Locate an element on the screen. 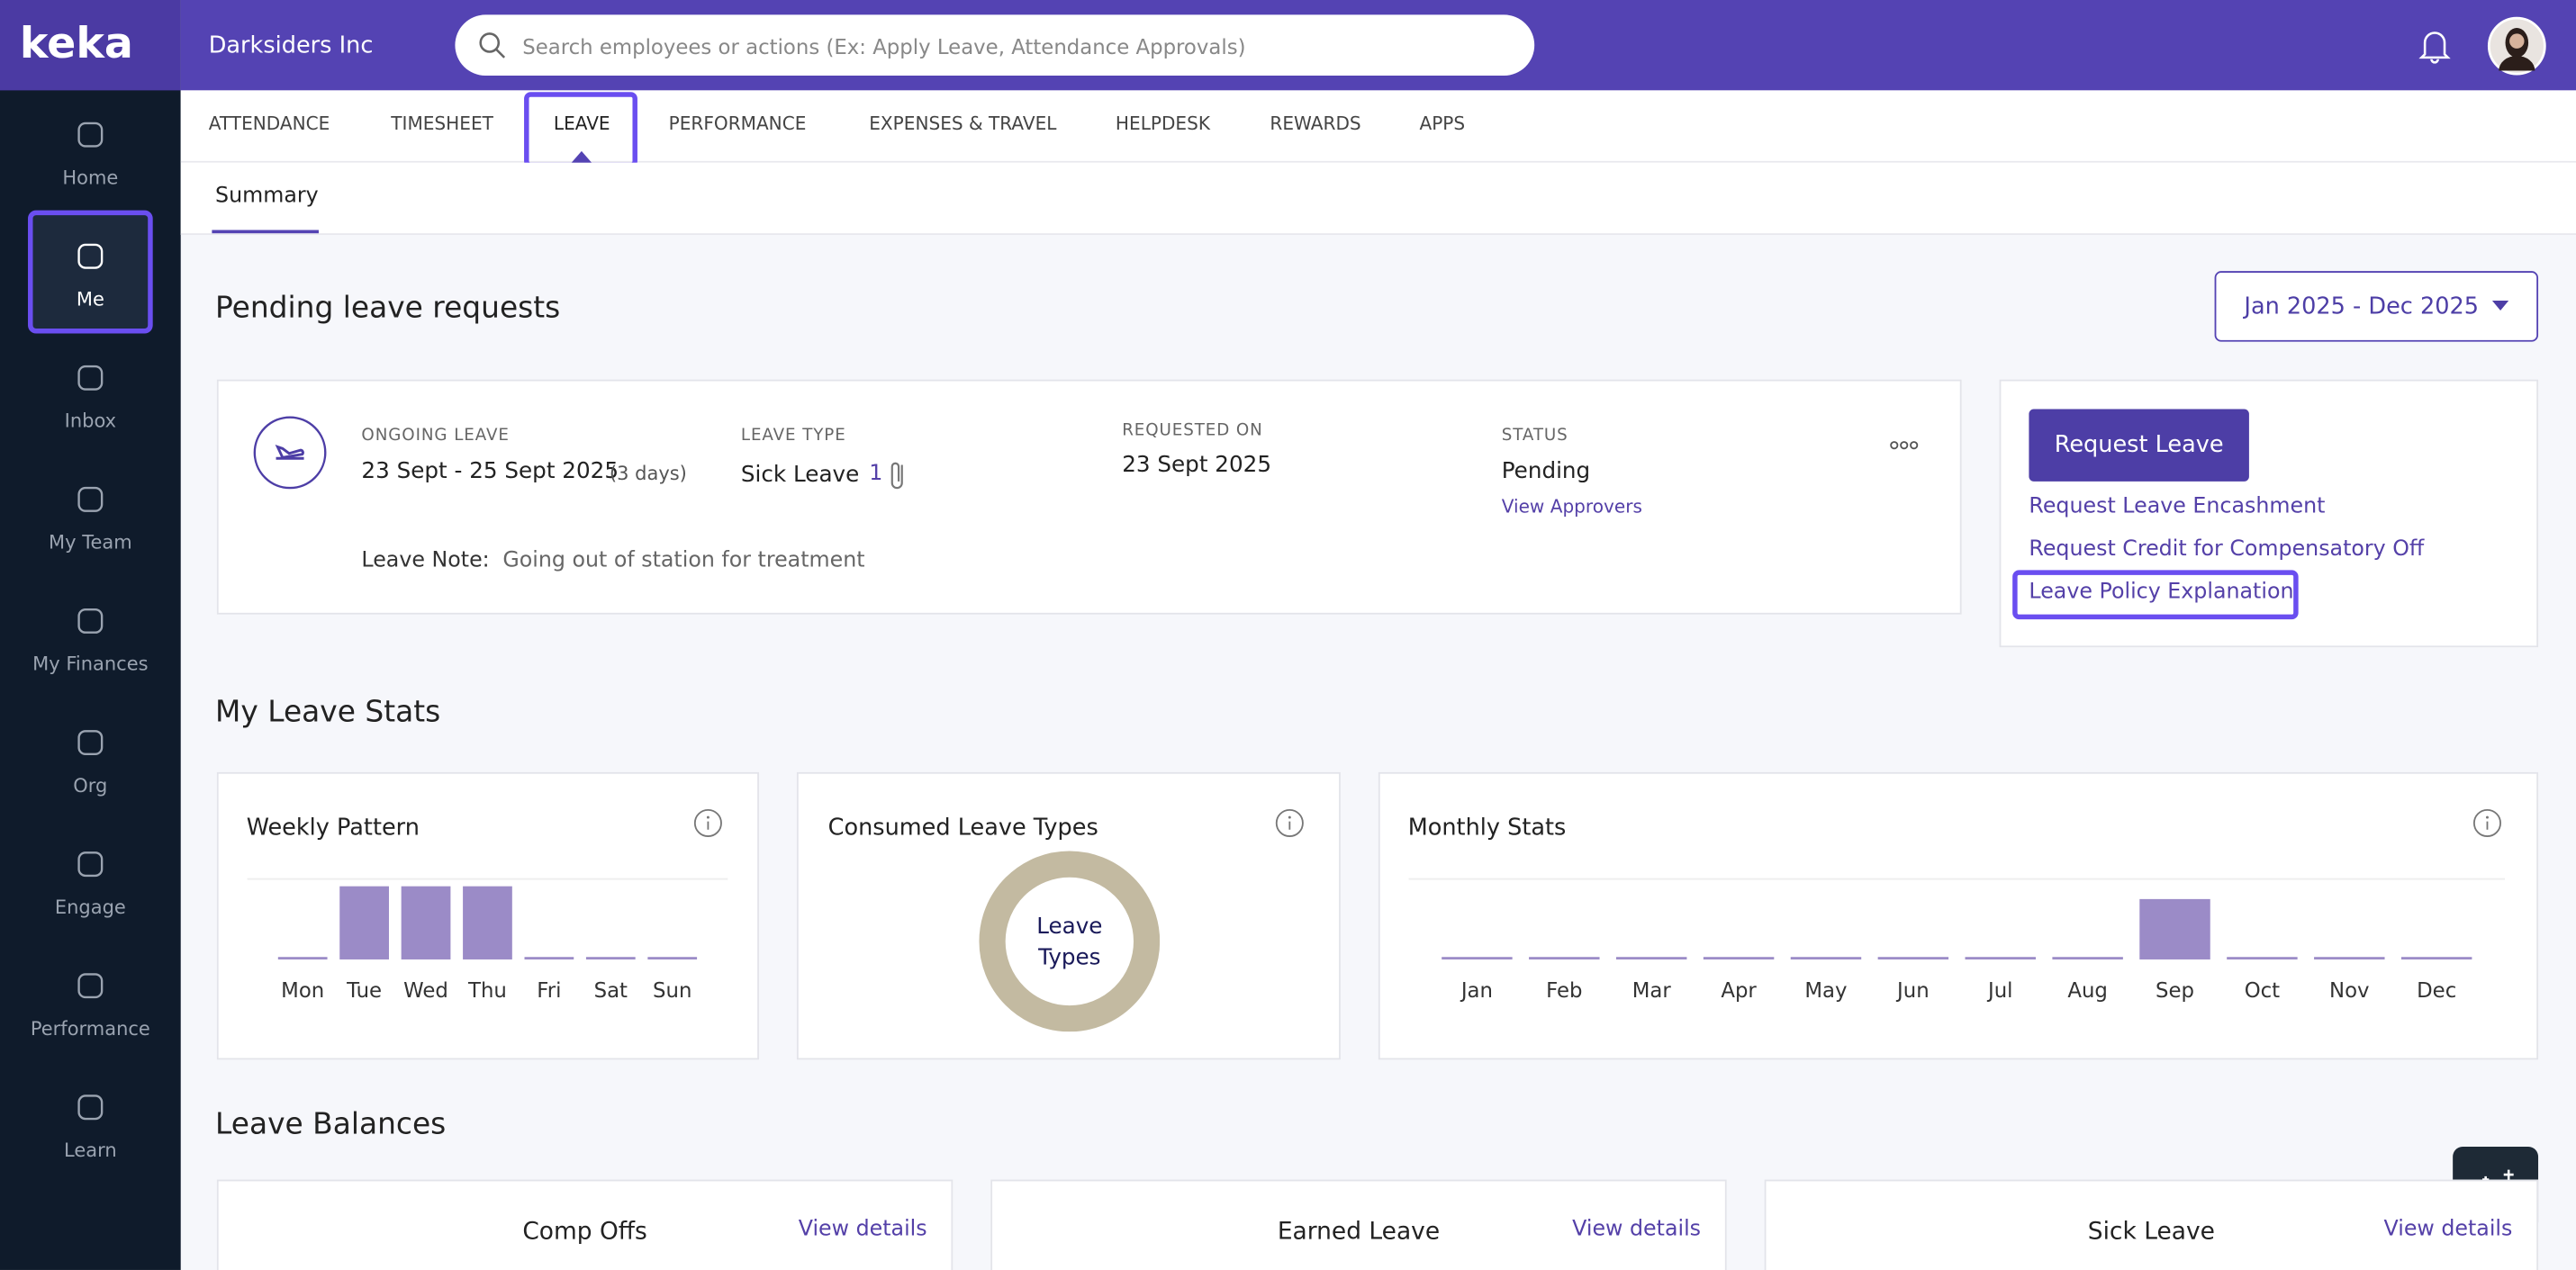 Image resolution: width=2576 pixels, height=1270 pixels. sidebar-item: Me is located at coordinates (90, 299).